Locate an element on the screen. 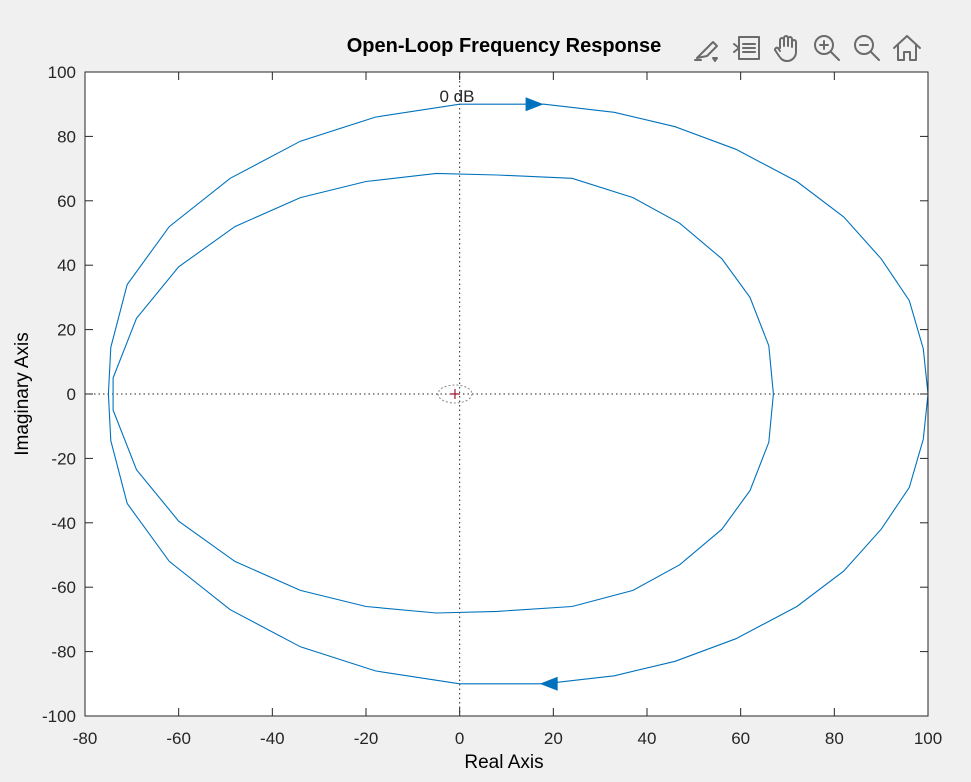 The width and height of the screenshot is (971, 782). y-tick-label: -80 is located at coordinates (63, 652).